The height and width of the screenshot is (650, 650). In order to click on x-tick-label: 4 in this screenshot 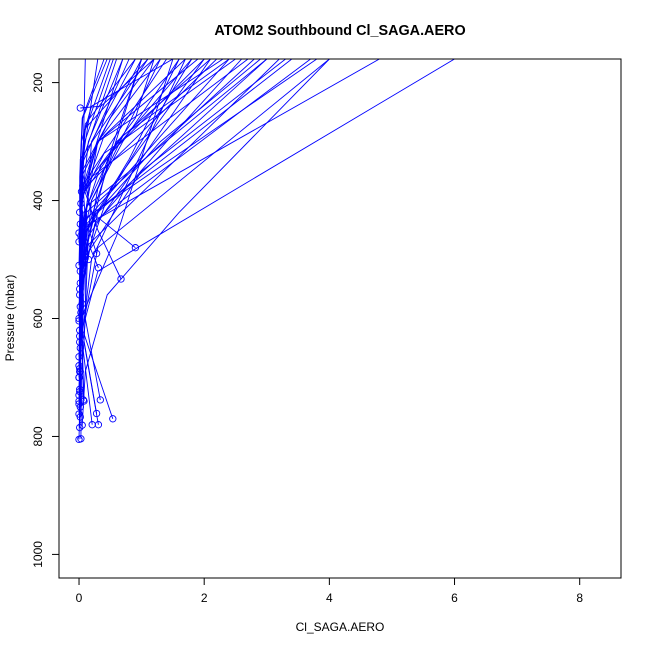, I will do `click(329, 598)`.